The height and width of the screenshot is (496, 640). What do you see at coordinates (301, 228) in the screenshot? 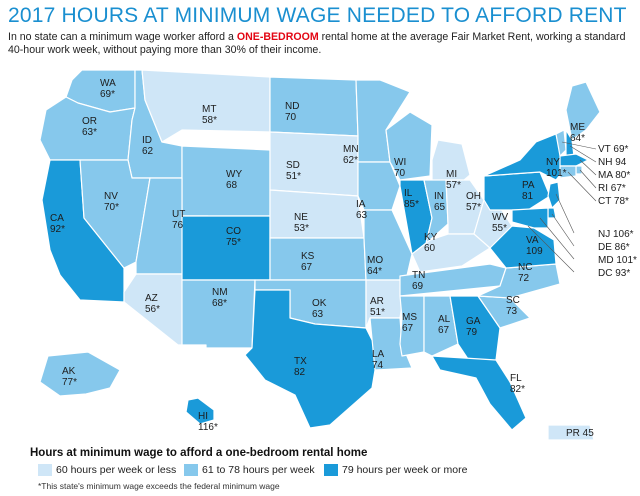
I see `label-value-ne: 53*` at bounding box center [301, 228].